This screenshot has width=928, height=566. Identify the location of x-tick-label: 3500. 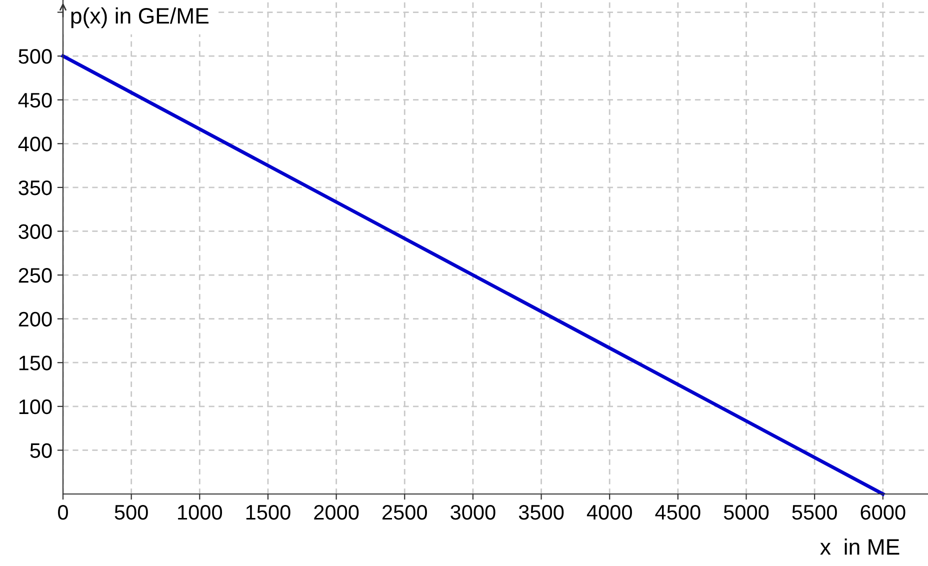
(541, 512).